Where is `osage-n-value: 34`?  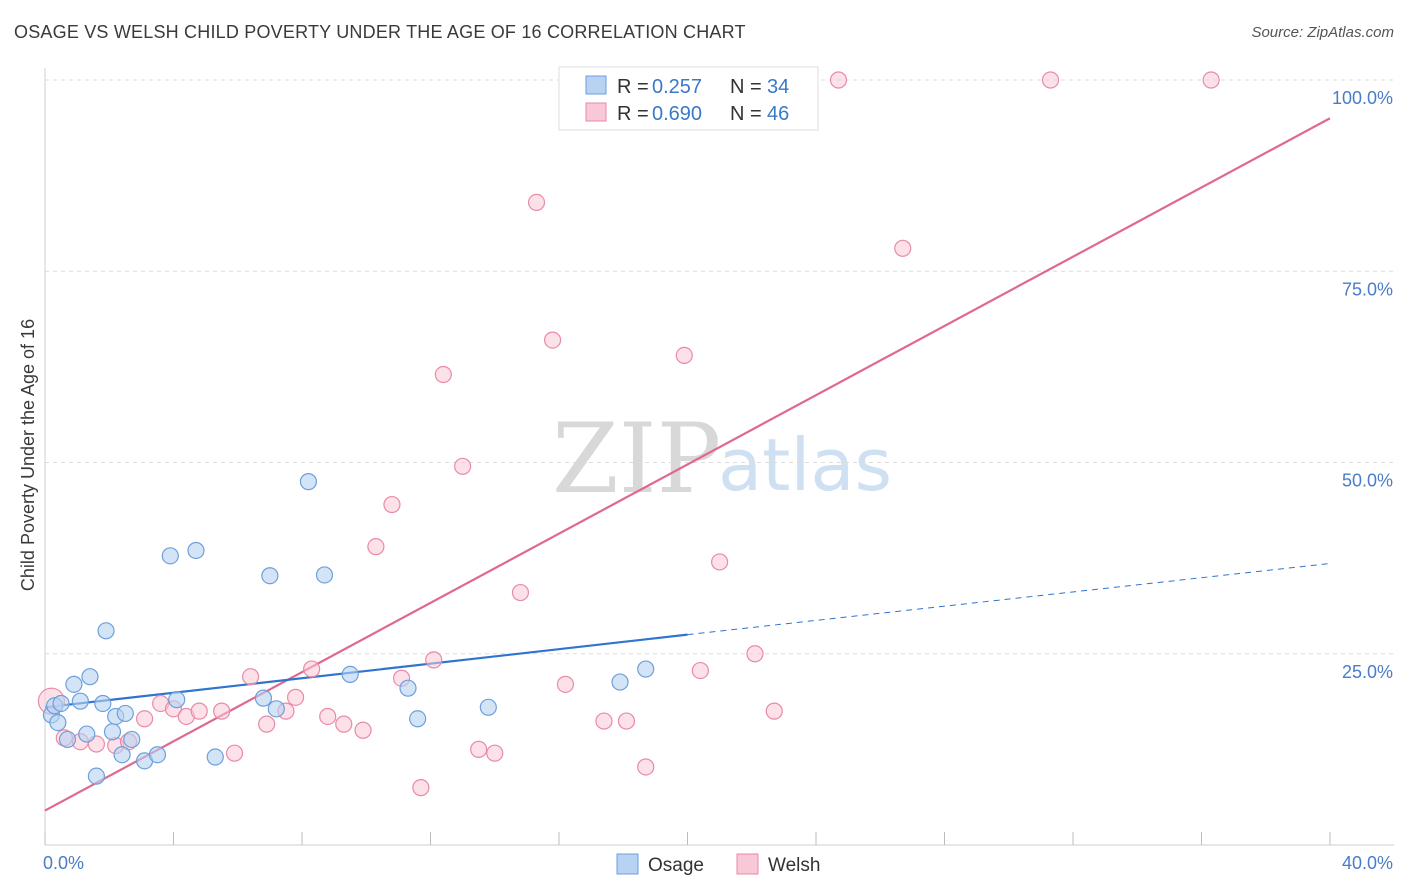 osage-n-value: 34 is located at coordinates (778, 87).